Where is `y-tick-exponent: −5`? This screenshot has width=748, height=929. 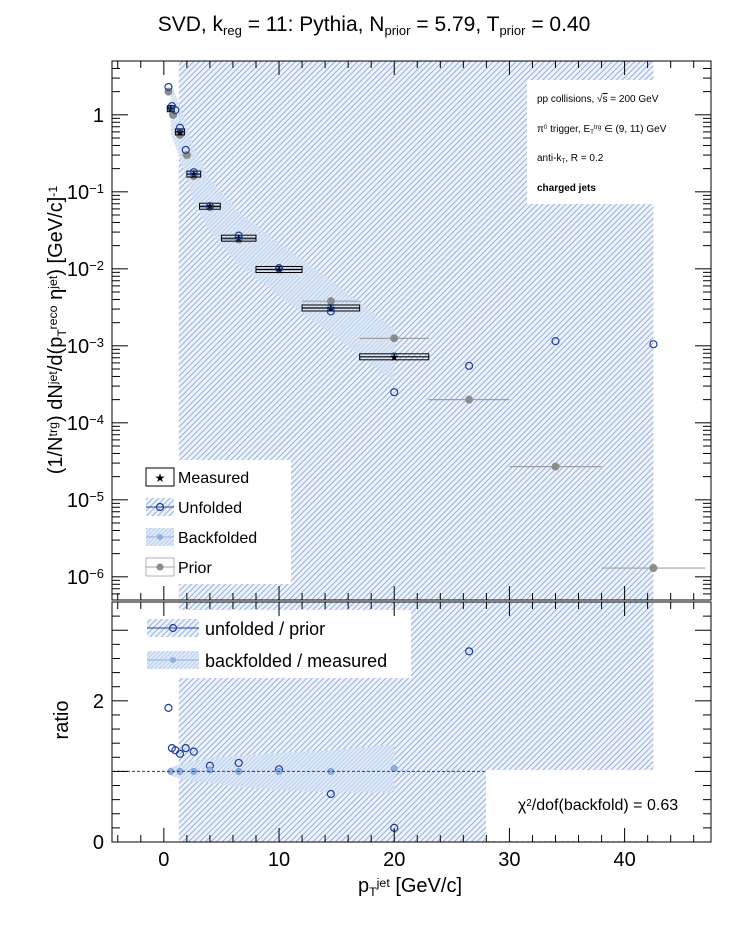 y-tick-exponent: −5 is located at coordinates (96, 496).